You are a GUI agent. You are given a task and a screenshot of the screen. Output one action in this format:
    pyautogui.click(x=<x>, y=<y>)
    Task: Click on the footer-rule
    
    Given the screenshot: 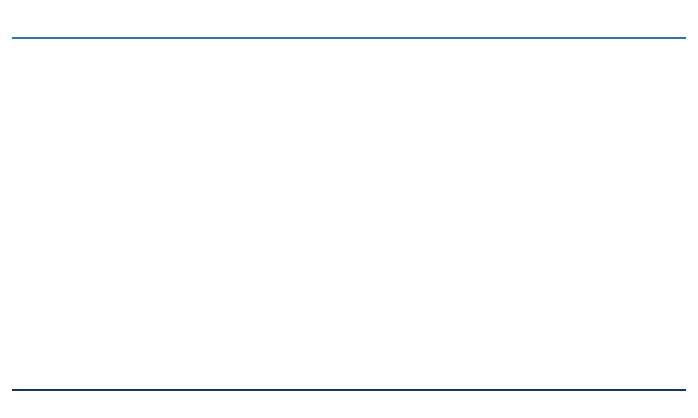 What is the action you would take?
    pyautogui.click(x=349, y=390)
    